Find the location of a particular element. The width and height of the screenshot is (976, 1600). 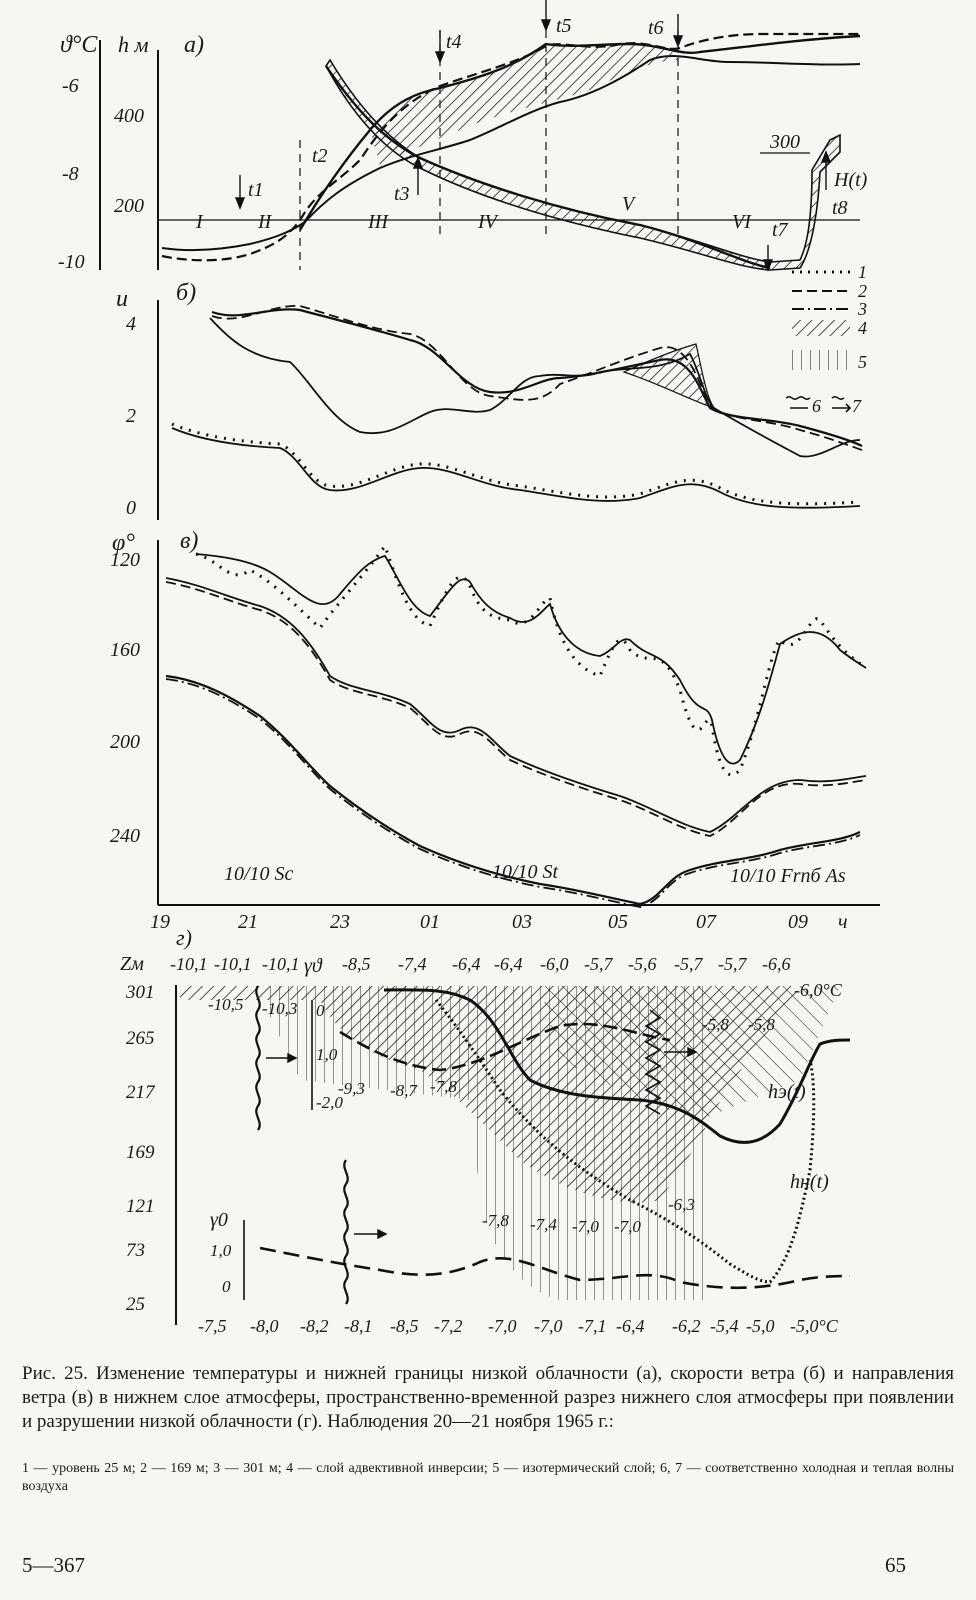

svg-text: -7,1 is located at coordinates (592, 1326).